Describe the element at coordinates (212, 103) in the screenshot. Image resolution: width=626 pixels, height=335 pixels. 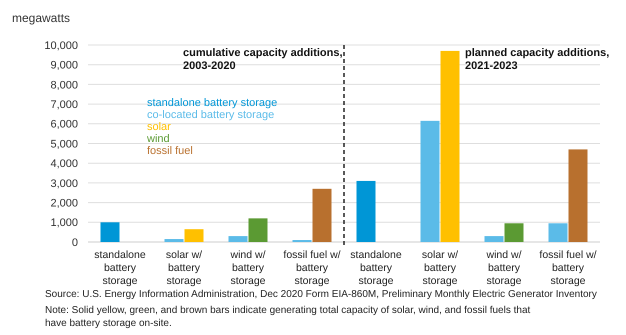
I see `text: standalone battery storage` at that location.